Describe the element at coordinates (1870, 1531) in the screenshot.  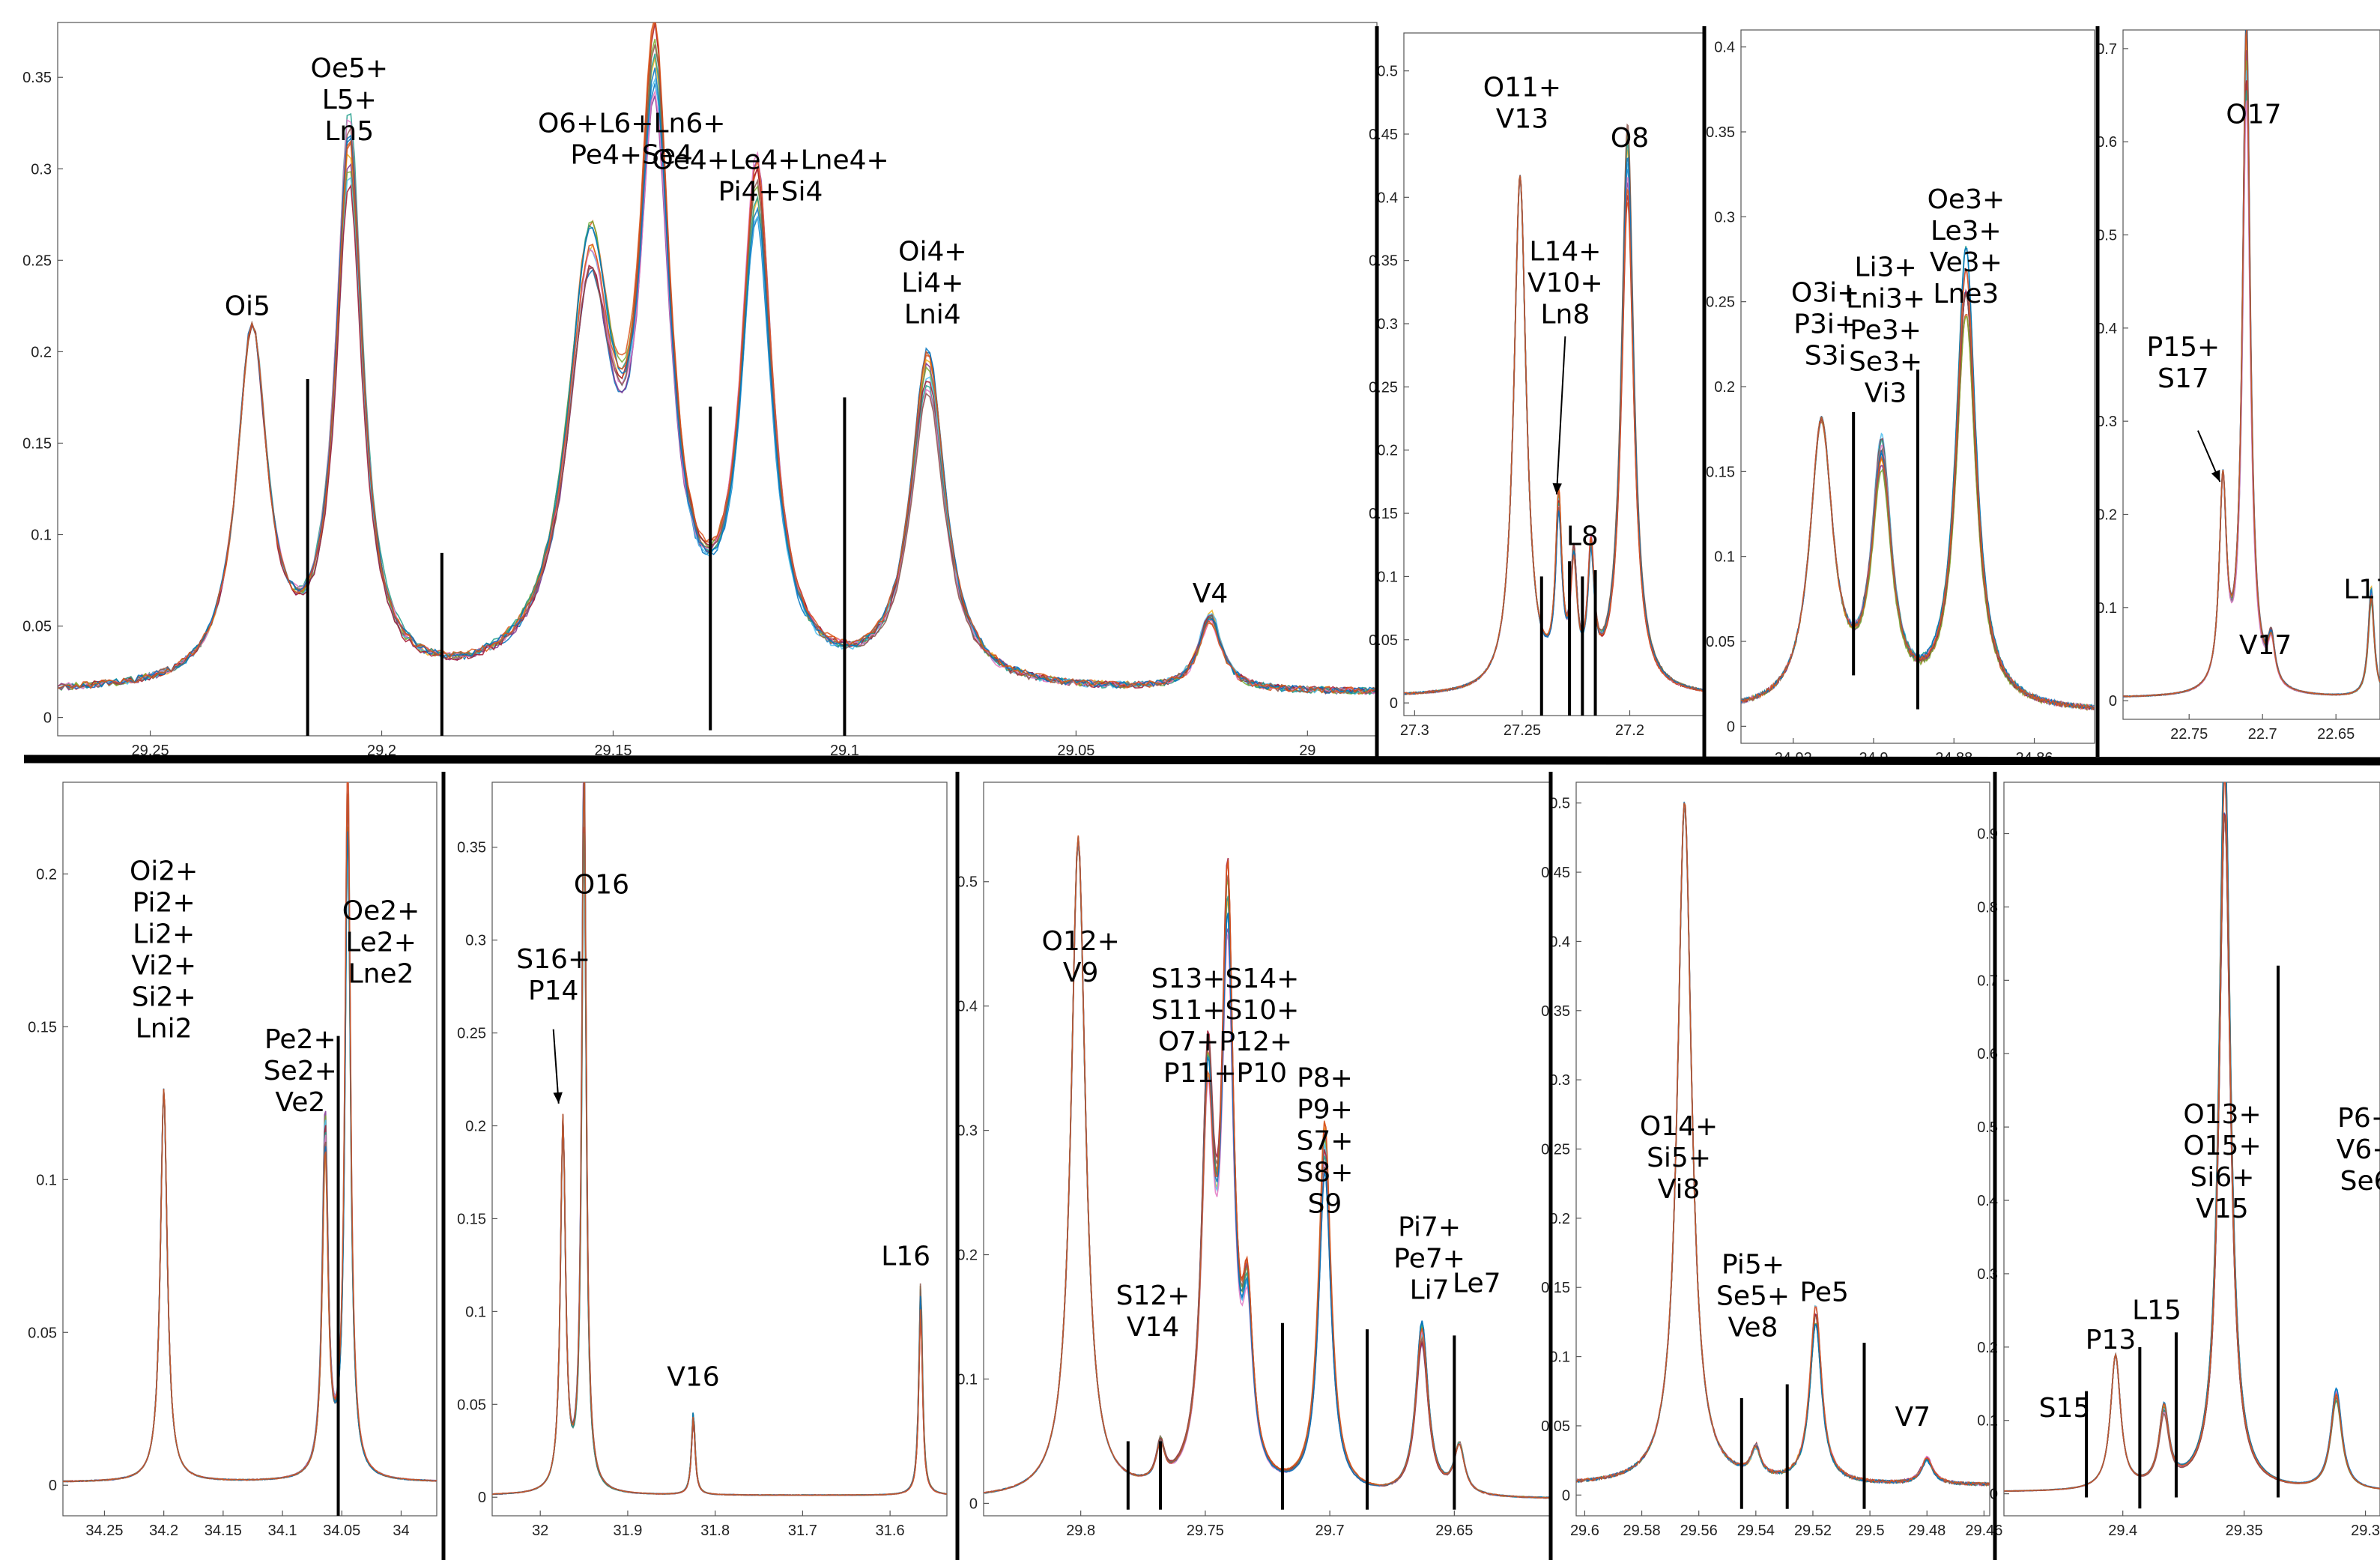
I see `x-tick-label: 29.5` at that location.